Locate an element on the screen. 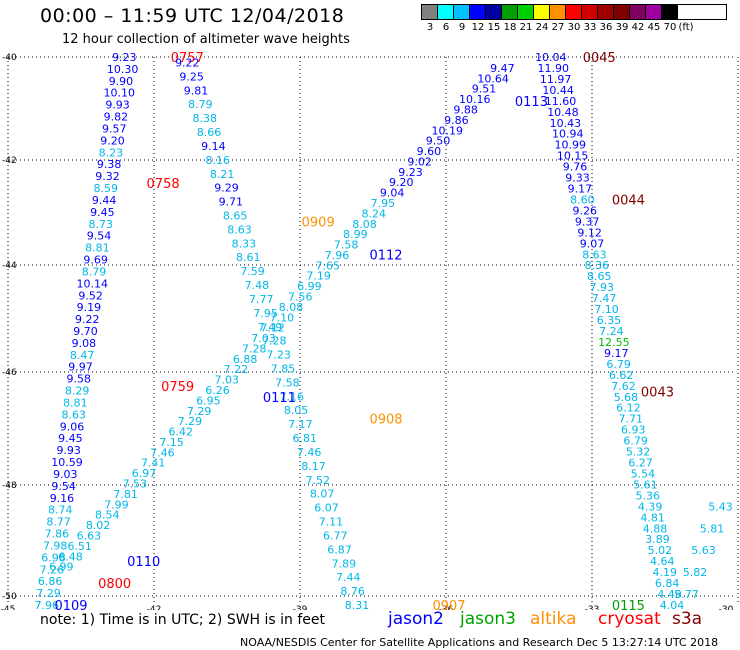 This screenshot has width=740, height=650. color-scale-label: 18 is located at coordinates (510, 27).